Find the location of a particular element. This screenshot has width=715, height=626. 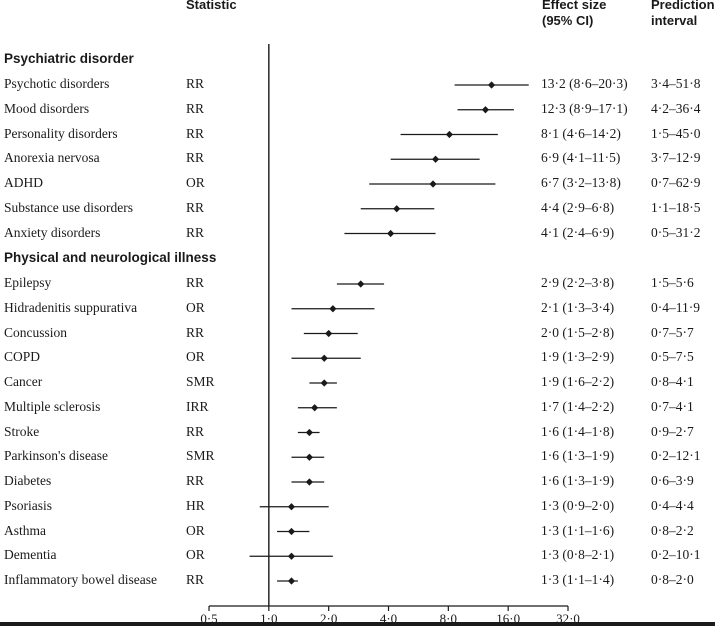

effect-size-cell: 8·1 (4·6–14·2) is located at coordinates (581, 133).